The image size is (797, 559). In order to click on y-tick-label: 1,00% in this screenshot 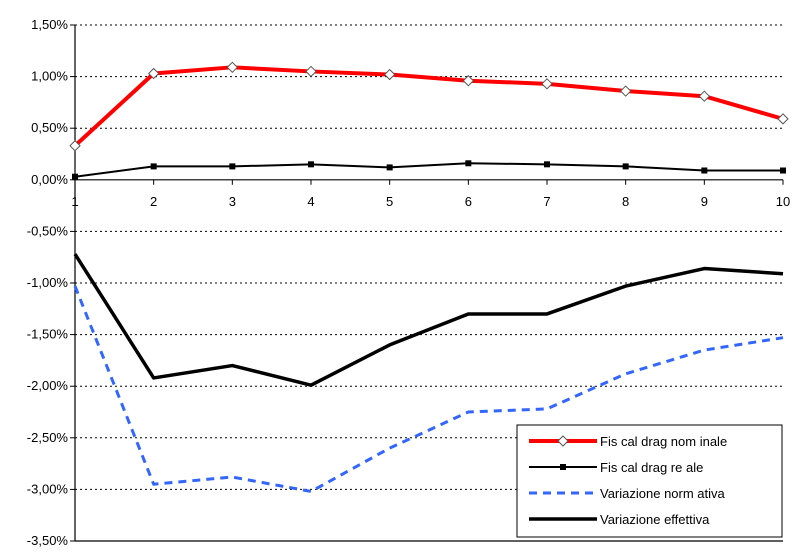, I will do `click(49, 76)`.